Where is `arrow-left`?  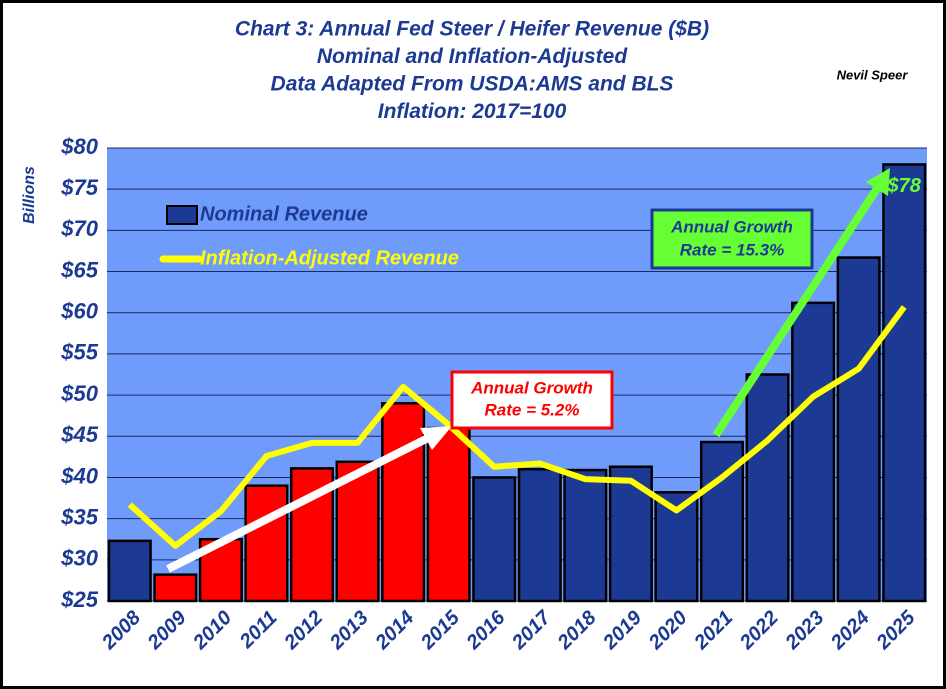 arrow-left is located at coordinates (309, 499).